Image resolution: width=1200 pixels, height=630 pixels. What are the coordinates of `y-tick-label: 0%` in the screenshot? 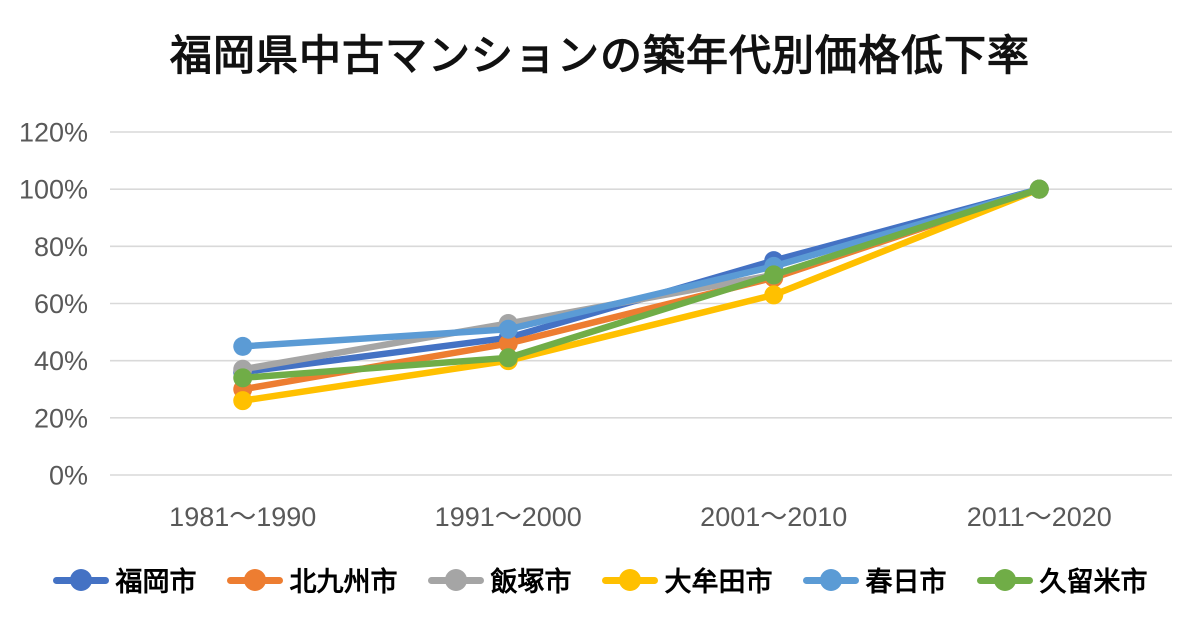 It's located at (68, 476).